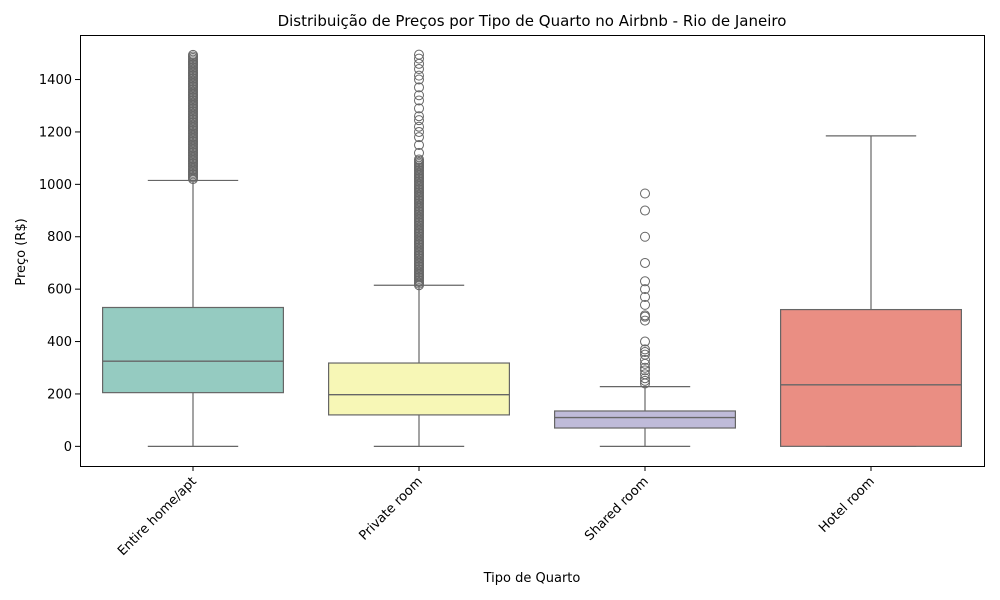 The image size is (1000, 600). I want to click on x-tick-label: Private room, so click(390, 508).